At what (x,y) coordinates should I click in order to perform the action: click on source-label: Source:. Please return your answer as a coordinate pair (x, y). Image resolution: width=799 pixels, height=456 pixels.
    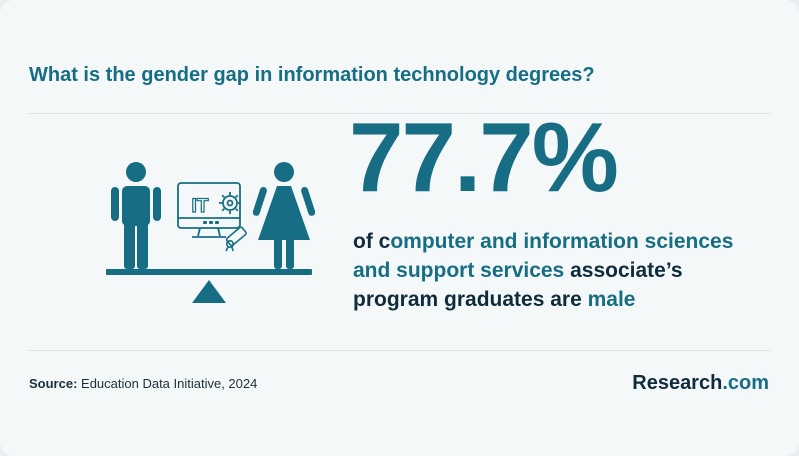
    Looking at the image, I should click on (53, 383).